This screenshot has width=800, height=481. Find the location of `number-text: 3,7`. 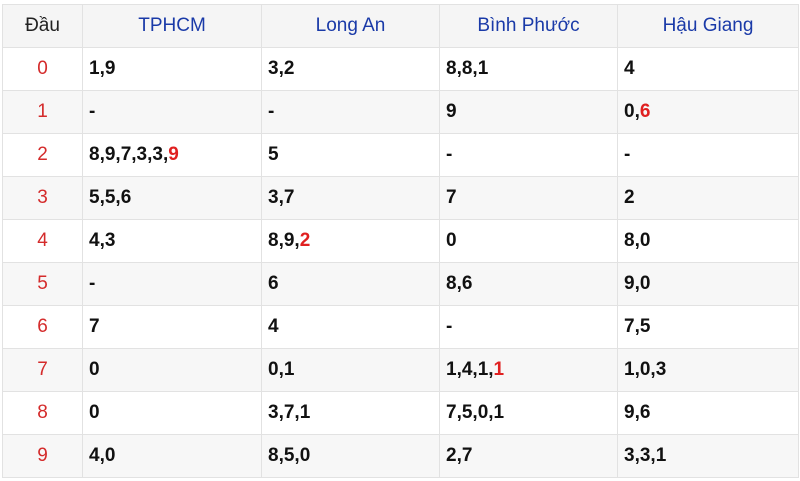

number-text: 3,7 is located at coordinates (281, 197).